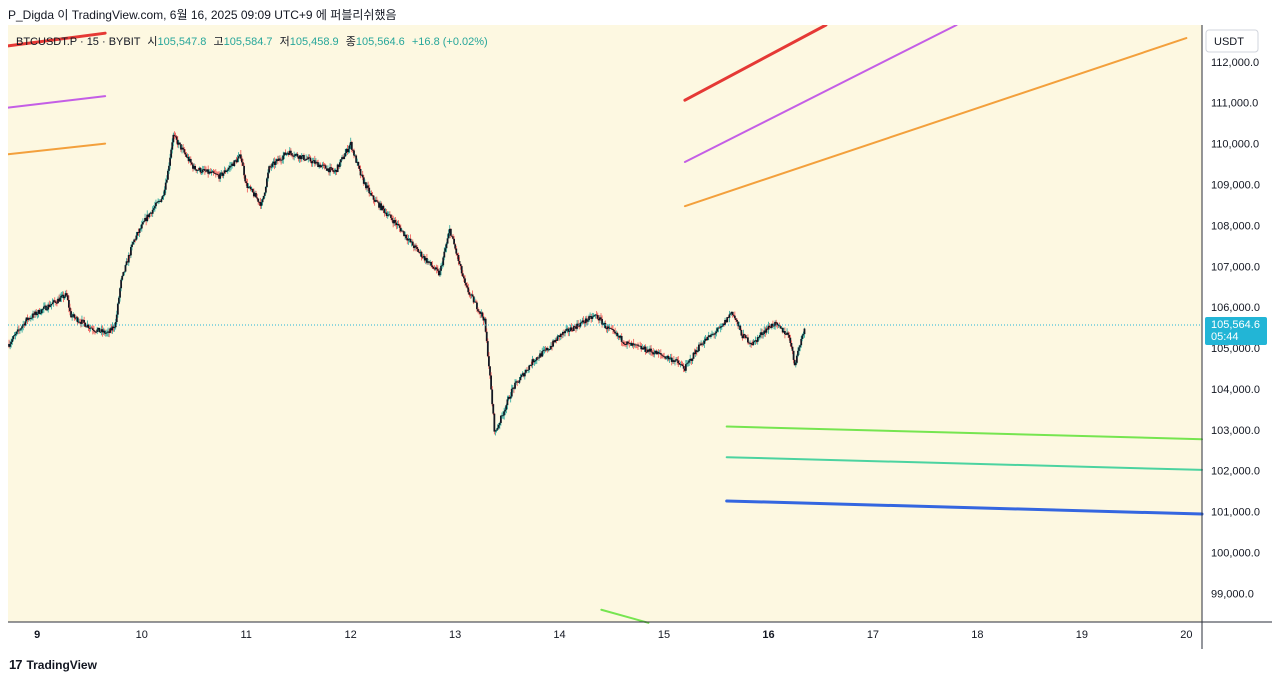 This screenshot has width=1280, height=682. Describe the element at coordinates (559, 635) in the screenshot. I see `x-tick-label: 14` at that location.